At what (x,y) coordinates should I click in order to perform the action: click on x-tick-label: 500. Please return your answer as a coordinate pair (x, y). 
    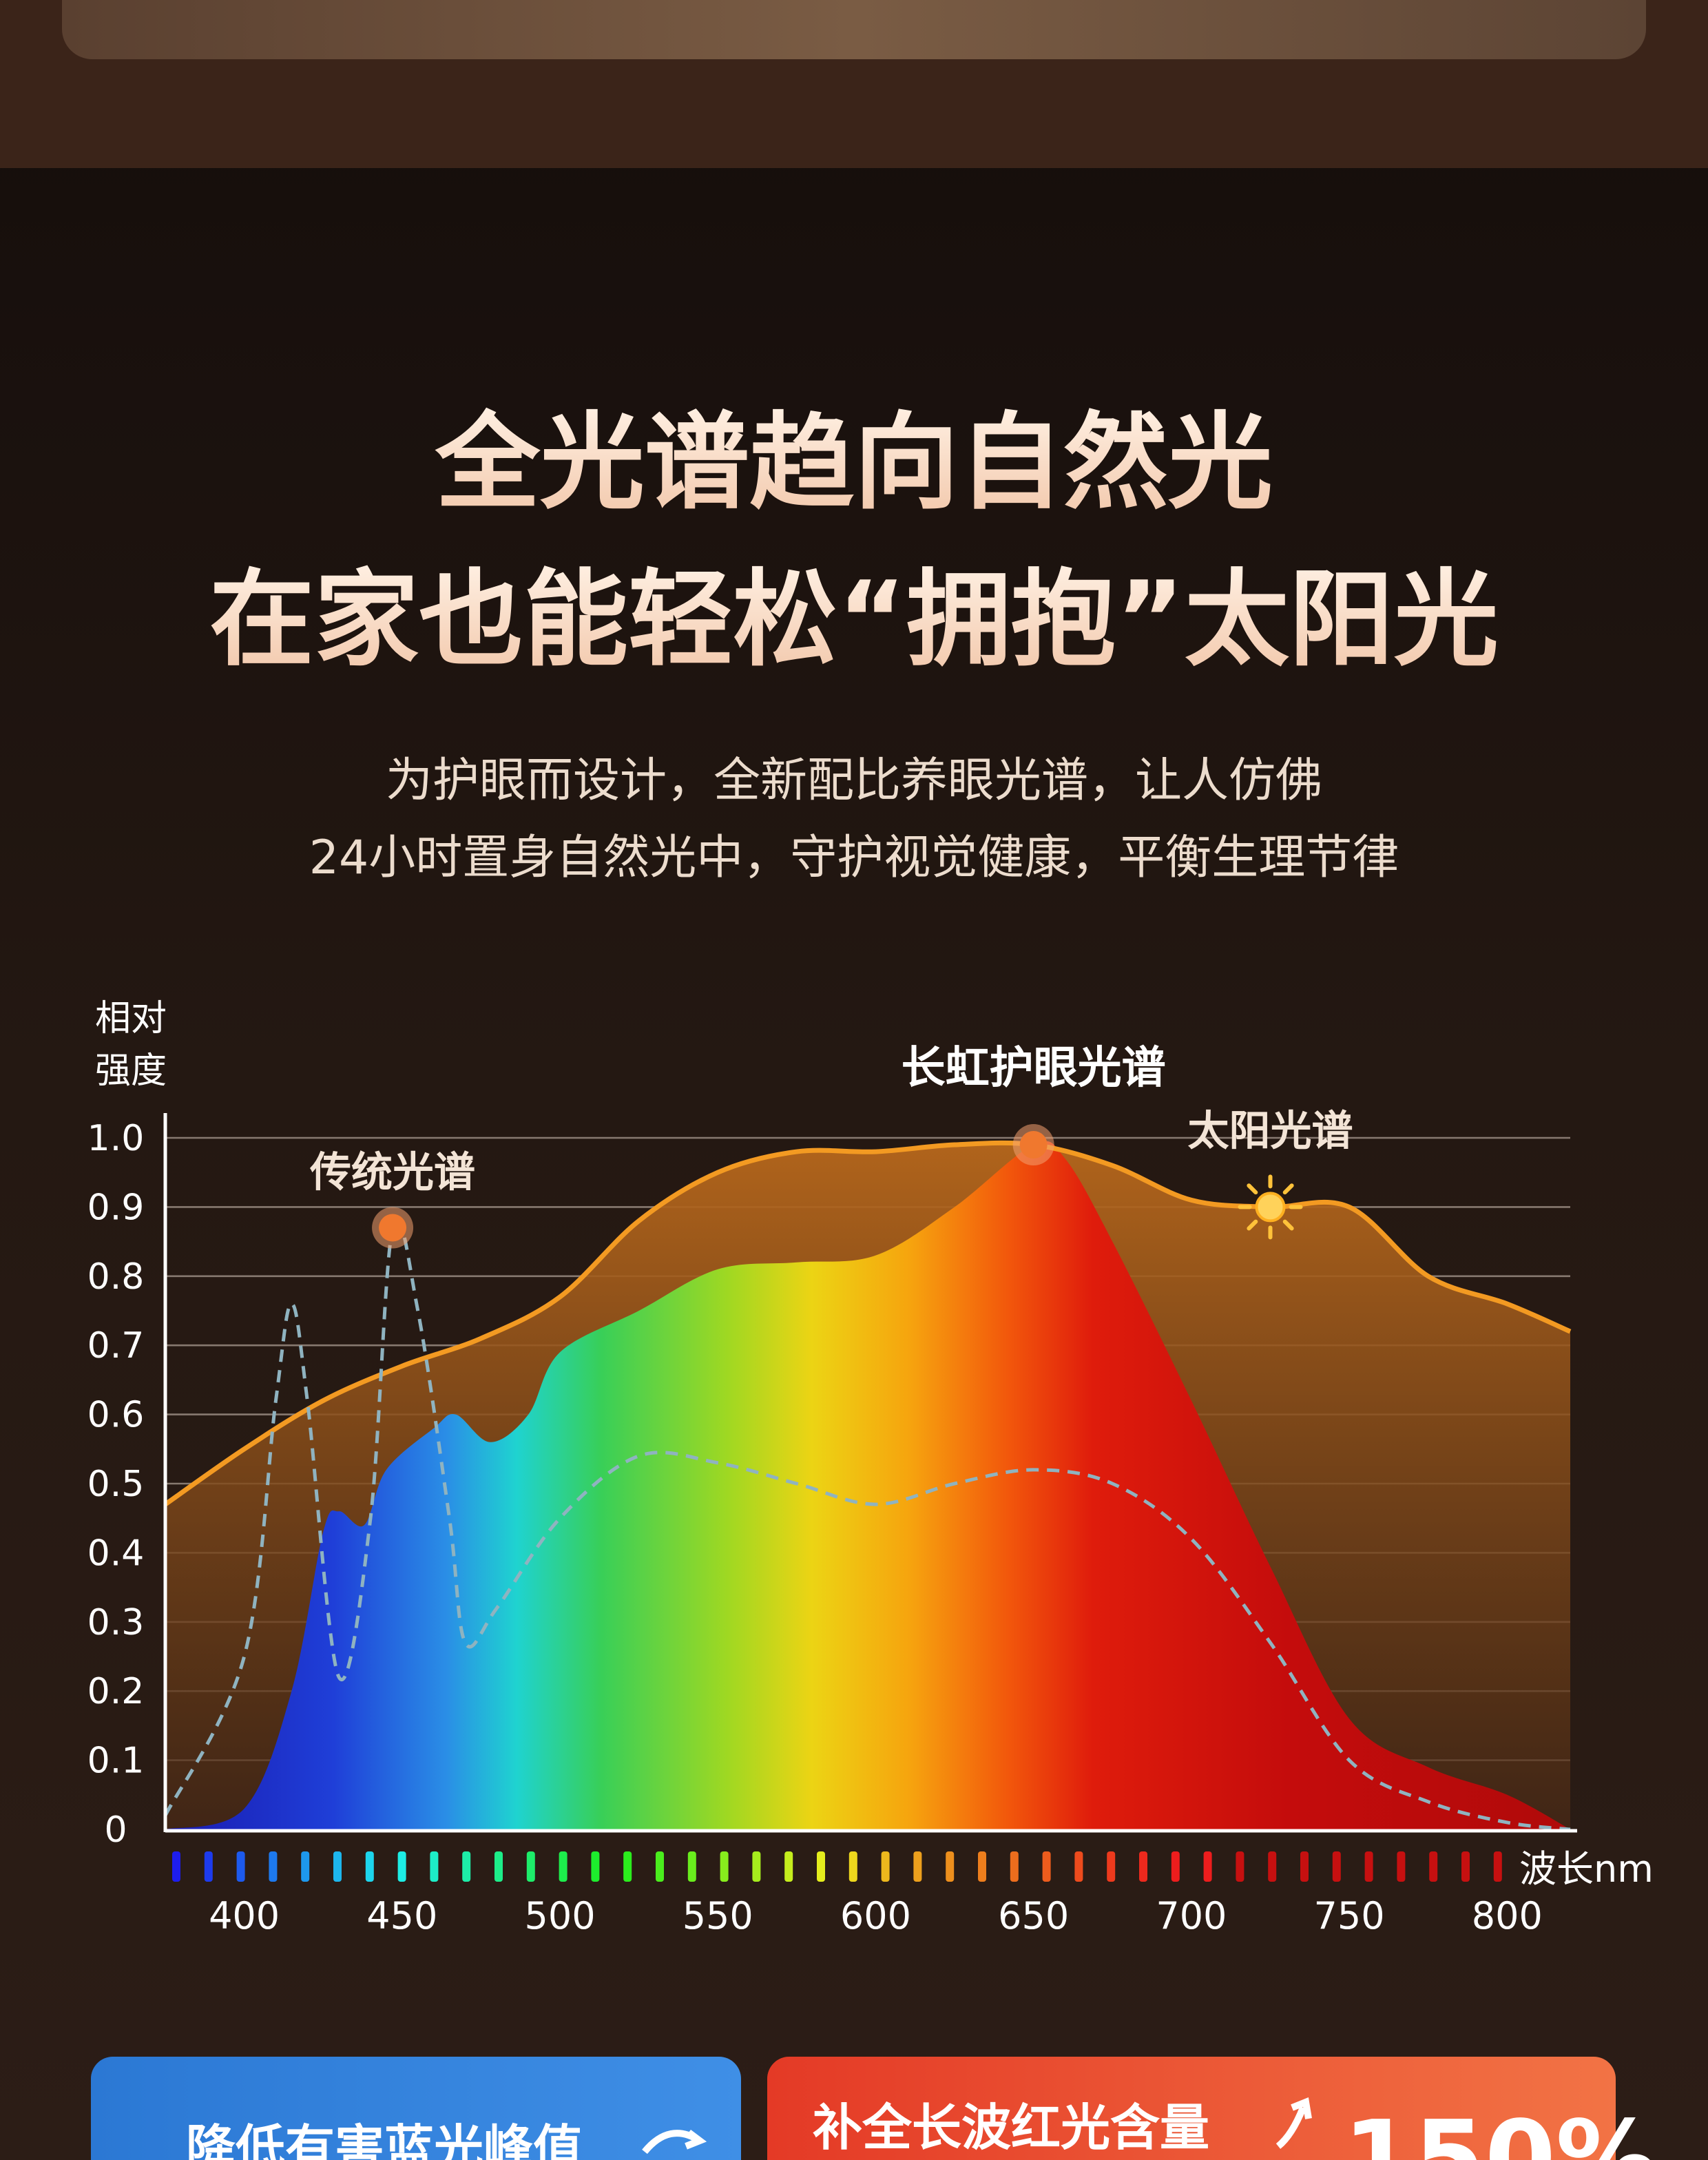
    Looking at the image, I should click on (559, 1916).